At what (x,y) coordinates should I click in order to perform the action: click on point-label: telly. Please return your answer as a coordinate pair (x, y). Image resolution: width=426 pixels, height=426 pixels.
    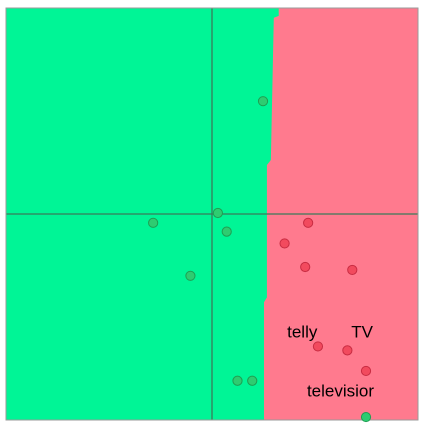
    Looking at the image, I should click on (302, 332).